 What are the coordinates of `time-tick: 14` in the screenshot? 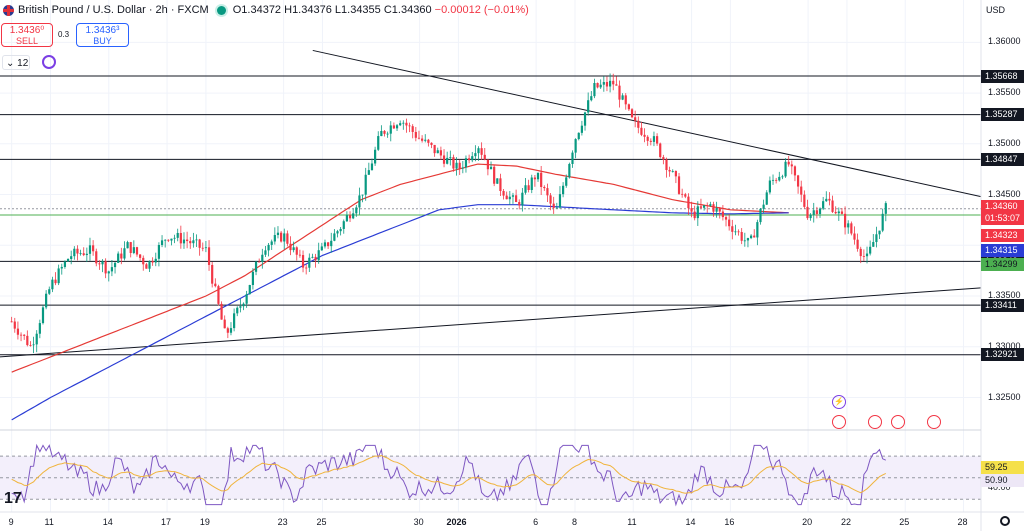 It's located at (690, 522).